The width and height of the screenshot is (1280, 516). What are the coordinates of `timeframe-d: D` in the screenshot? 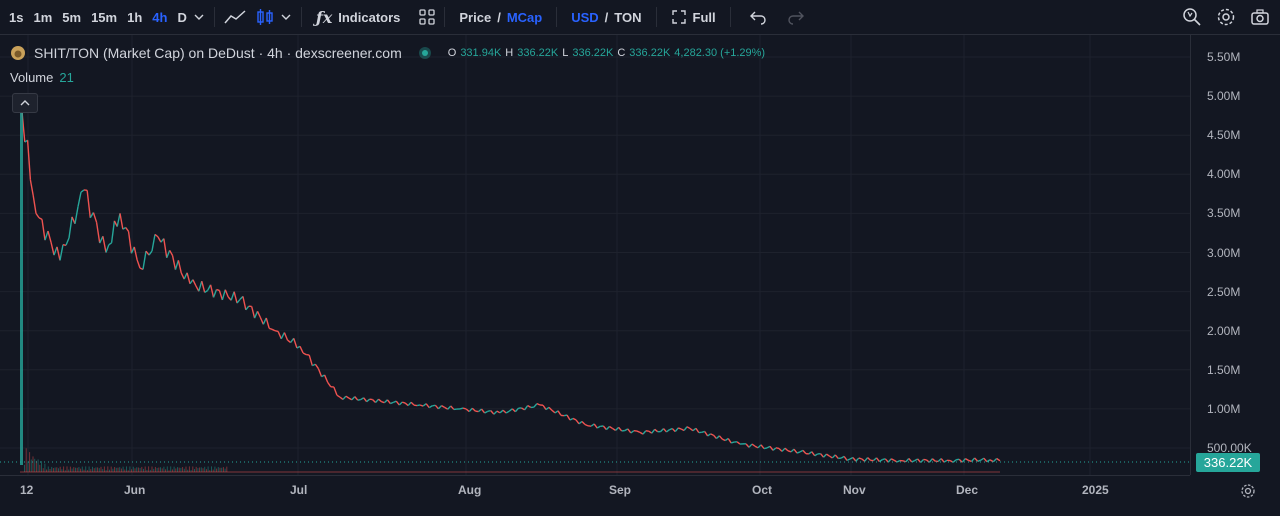 It's located at (181, 17).